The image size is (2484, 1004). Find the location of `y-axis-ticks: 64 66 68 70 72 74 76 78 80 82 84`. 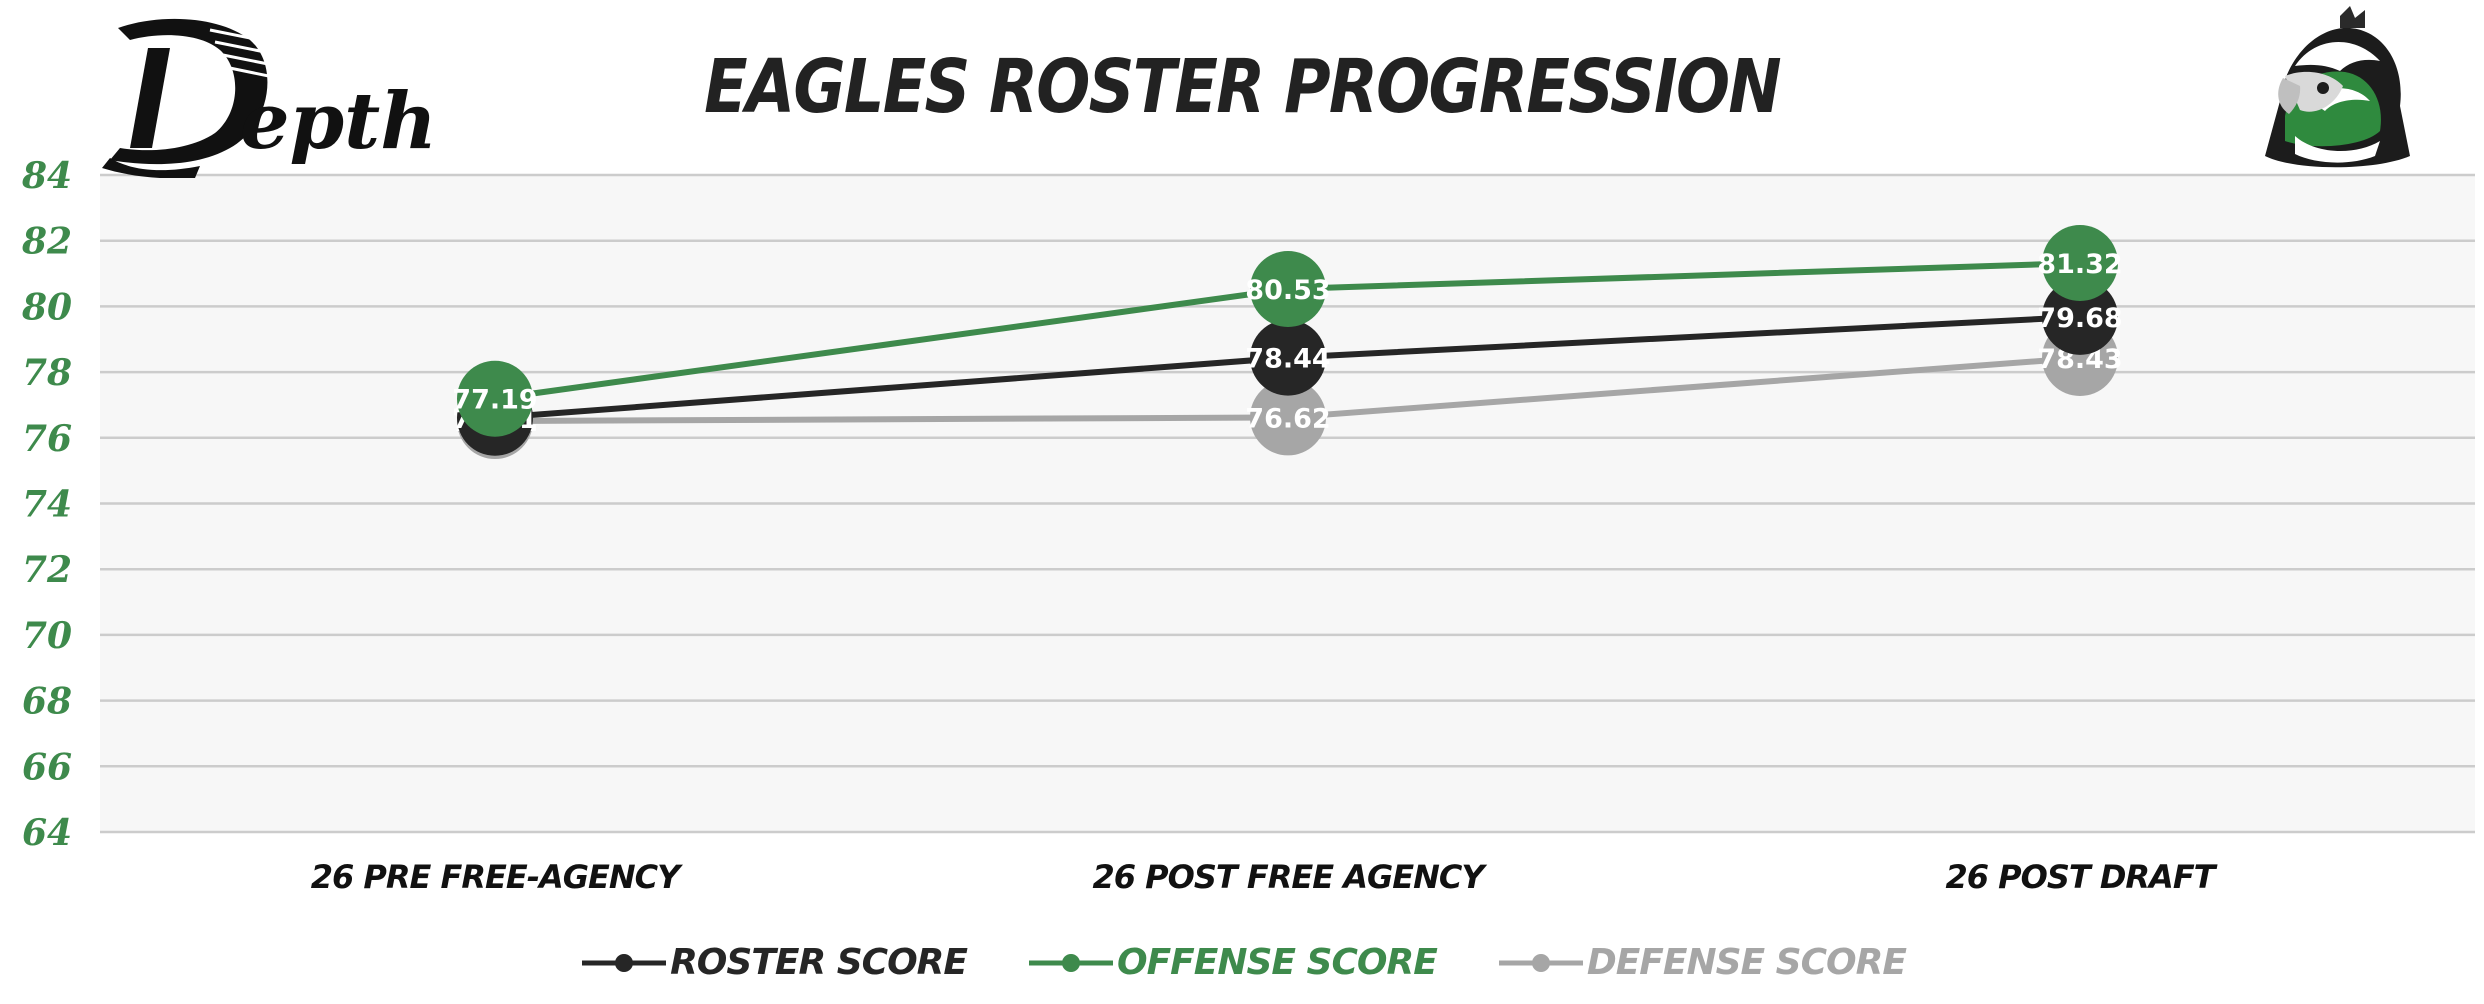

y-axis-ticks: 64 66 68 70 72 74 76 78 80 82 84 is located at coordinates (46, 504).